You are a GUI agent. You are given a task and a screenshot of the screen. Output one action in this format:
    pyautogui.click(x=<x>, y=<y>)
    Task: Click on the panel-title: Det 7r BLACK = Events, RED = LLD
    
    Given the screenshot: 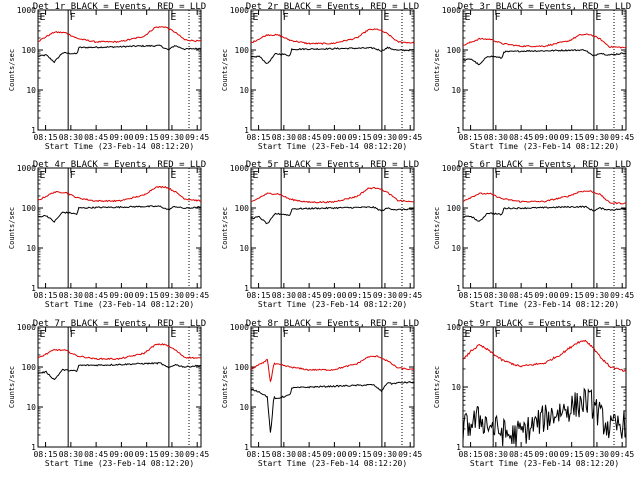 What is the action you would take?
    pyautogui.click(x=119, y=324)
    